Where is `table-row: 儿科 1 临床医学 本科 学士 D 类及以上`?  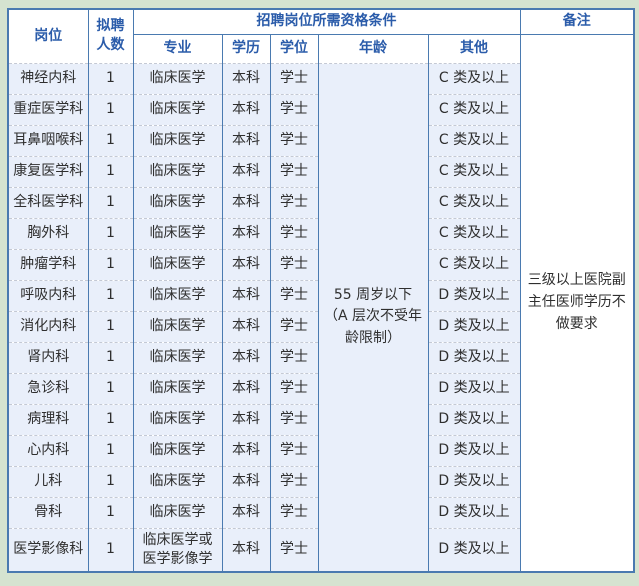 table-row: 儿科 1 临床医学 本科 学士 D 类及以上 is located at coordinates (320, 481).